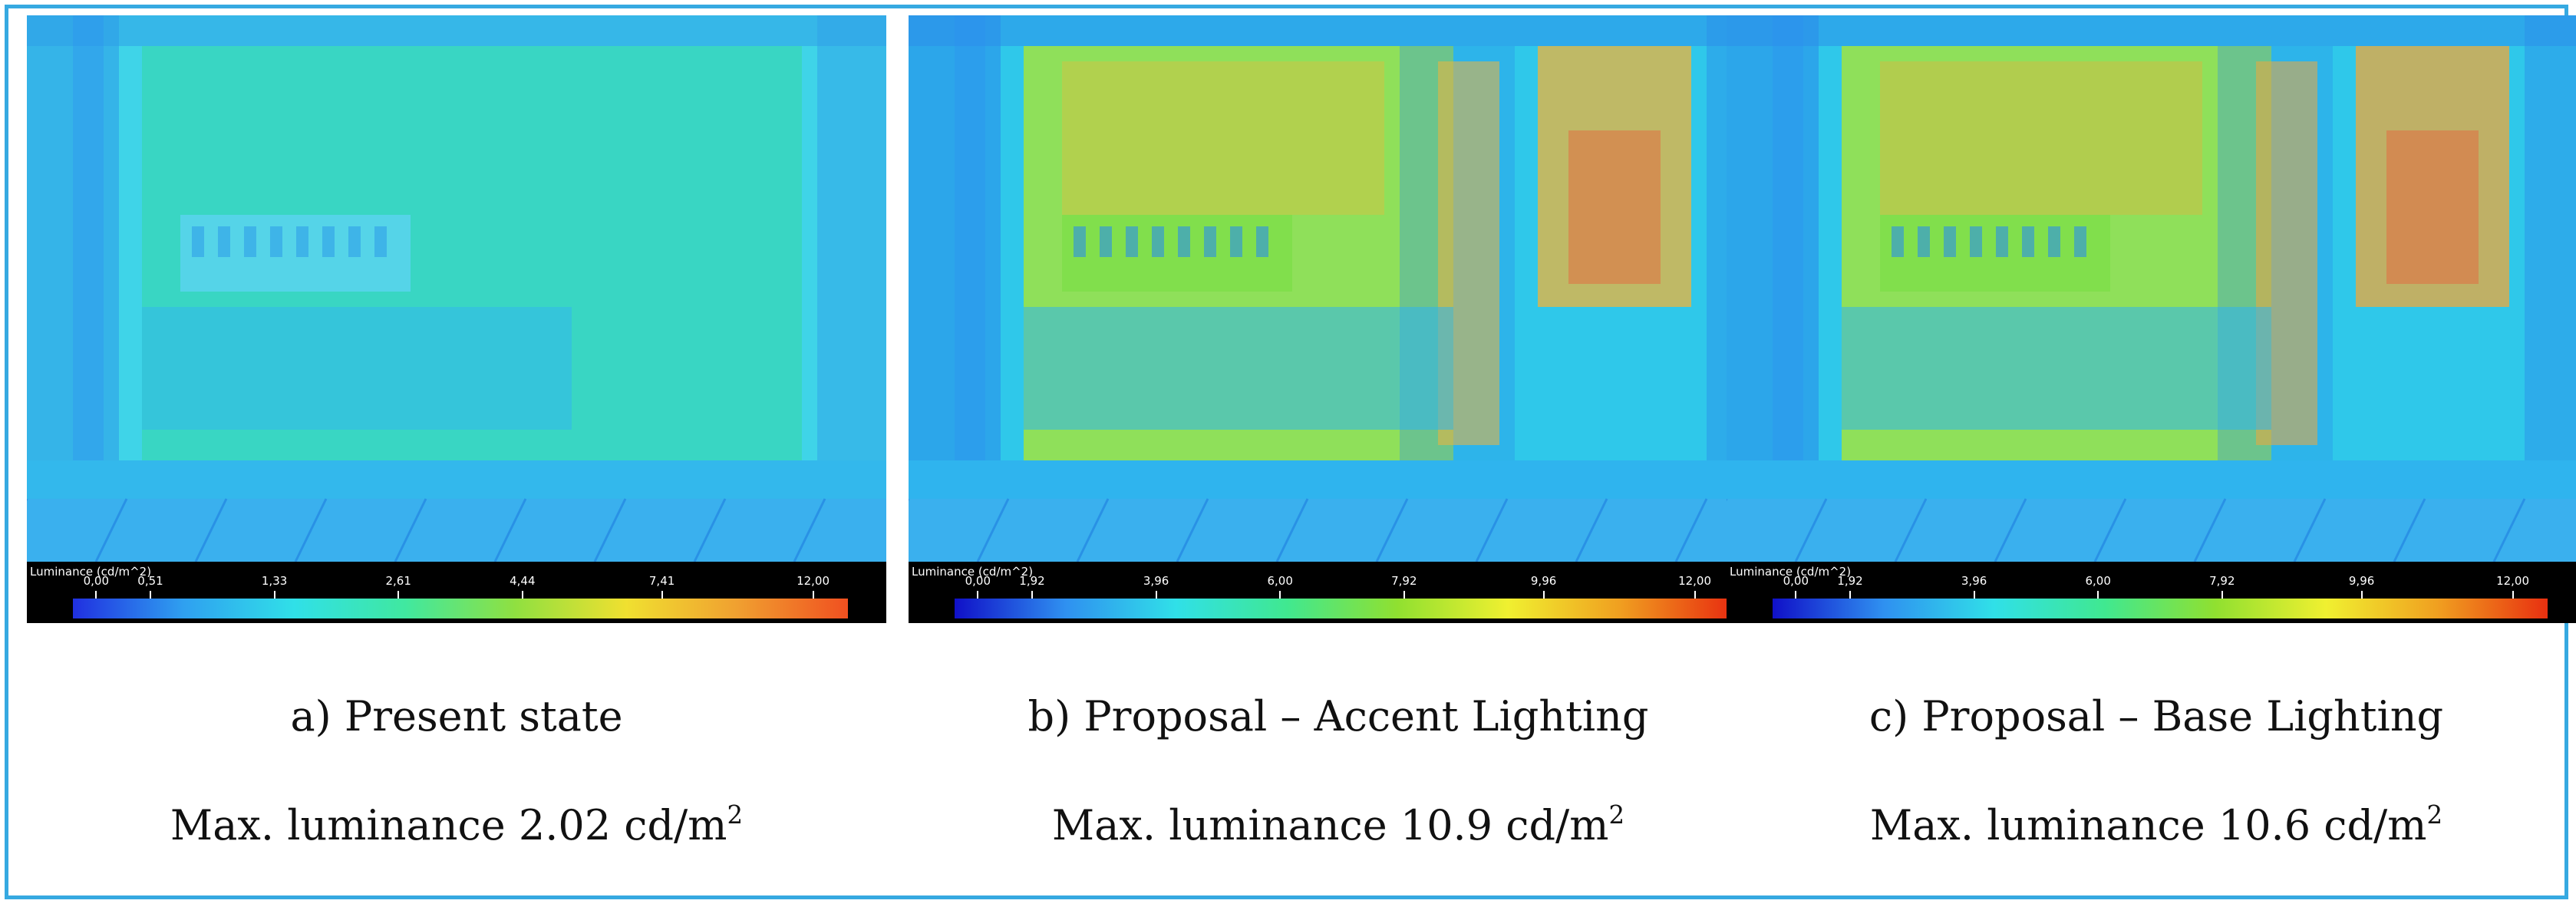 This screenshot has width=2576, height=907. I want to click on scale-tick-label: 1,33, so click(274, 581).